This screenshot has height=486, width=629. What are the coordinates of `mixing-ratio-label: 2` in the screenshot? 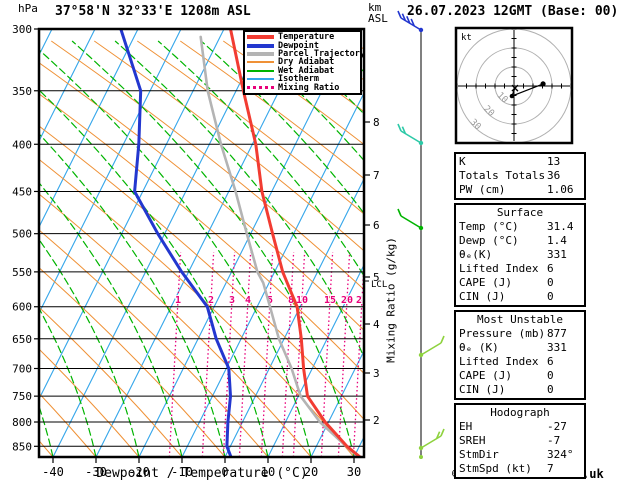 It's located at (211, 300).